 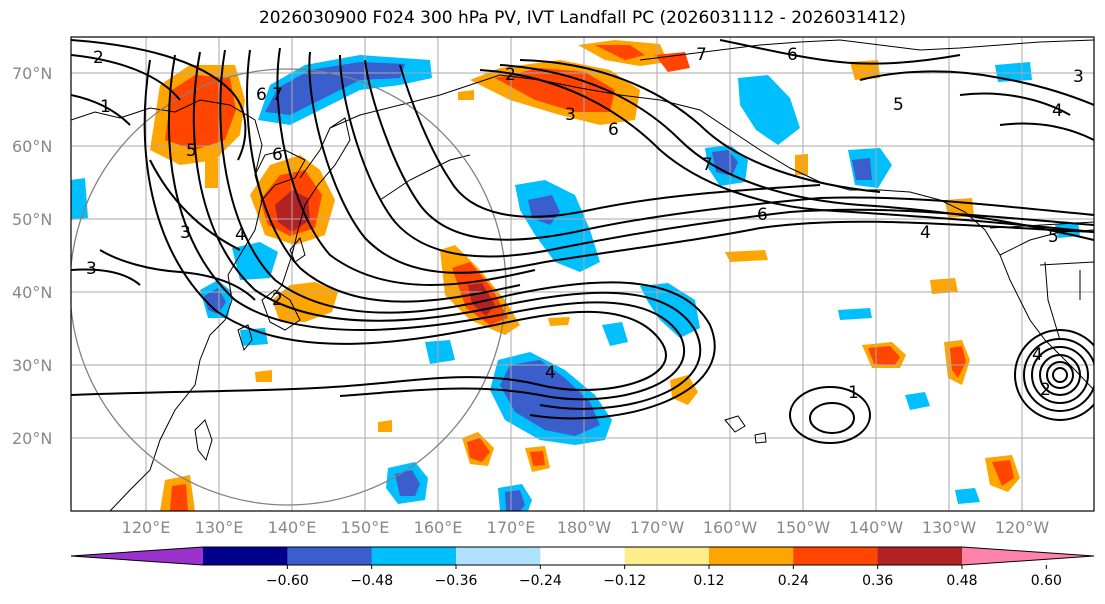 I want to click on lon-label-160e: 160°E, so click(x=438, y=527).